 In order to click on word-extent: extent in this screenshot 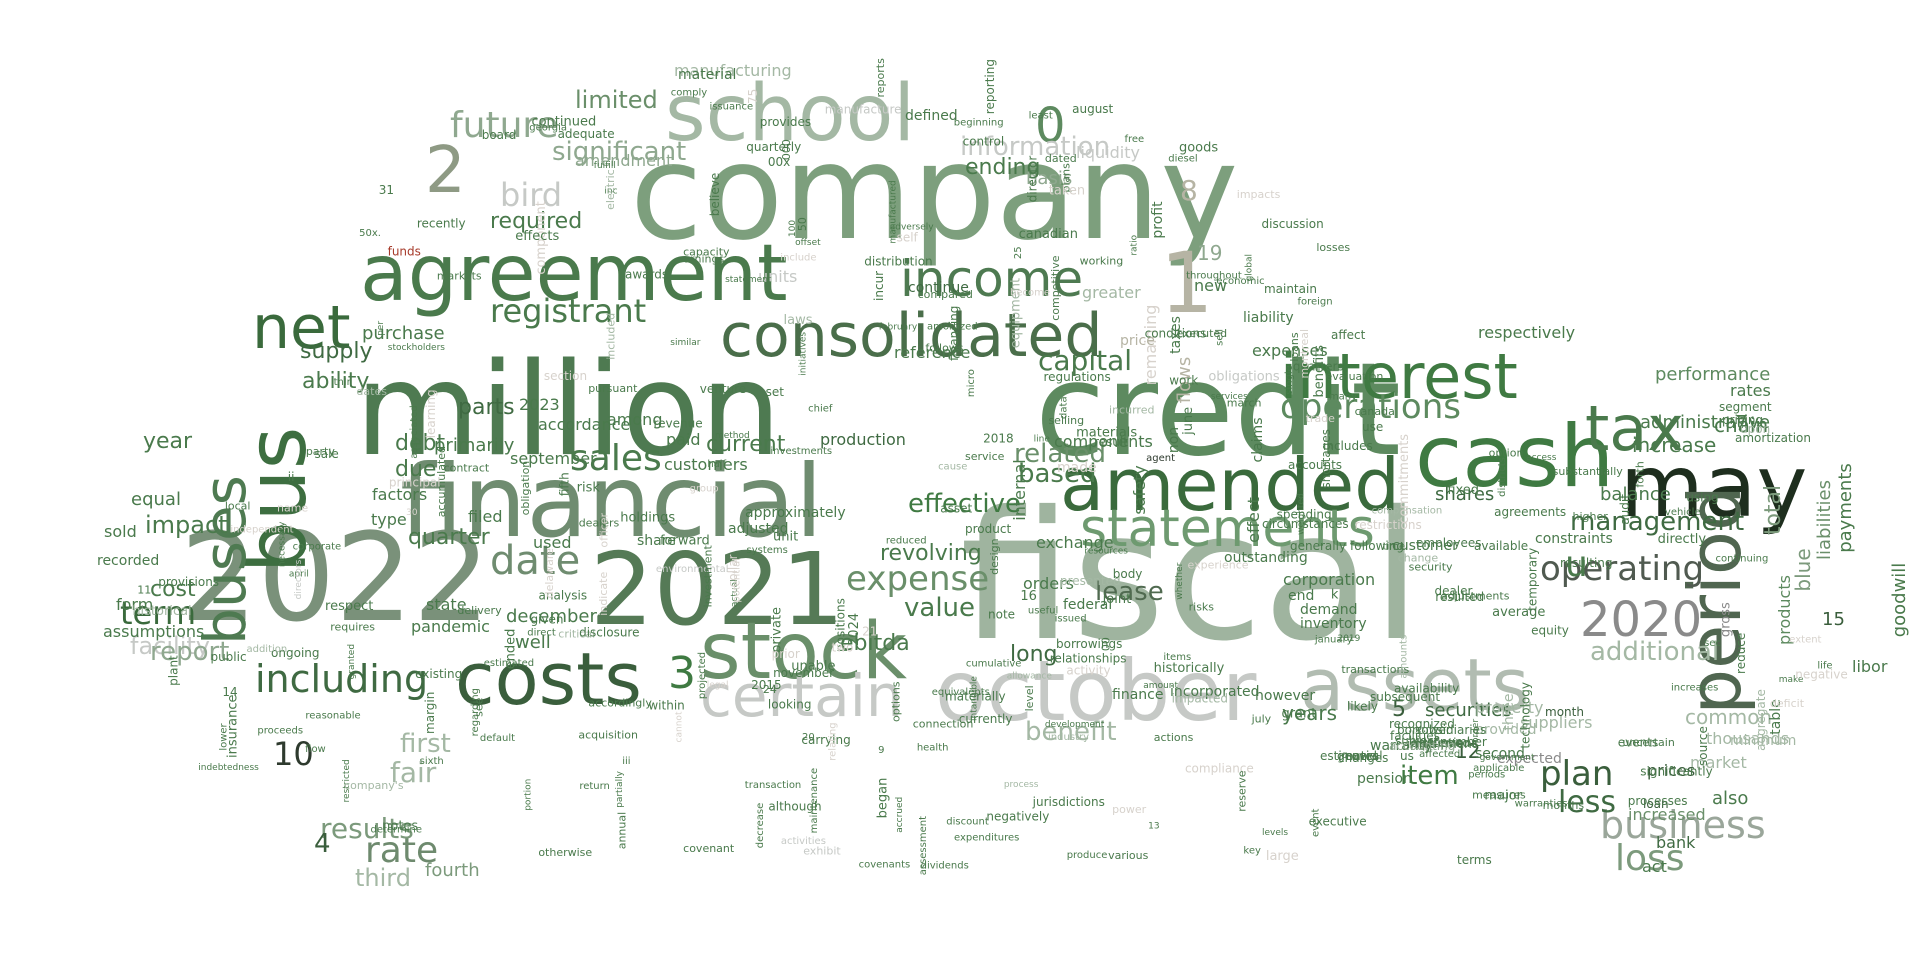, I will do `click(1805, 639)`.